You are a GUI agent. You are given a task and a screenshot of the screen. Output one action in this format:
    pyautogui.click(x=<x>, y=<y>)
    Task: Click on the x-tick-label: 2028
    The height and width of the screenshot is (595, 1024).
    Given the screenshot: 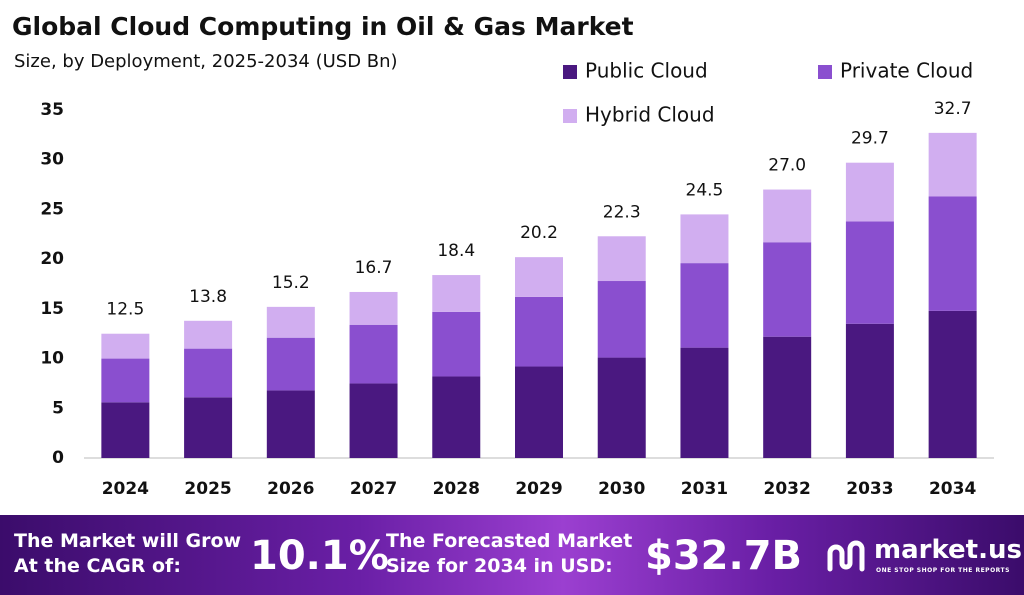 What is the action you would take?
    pyautogui.click(x=456, y=489)
    